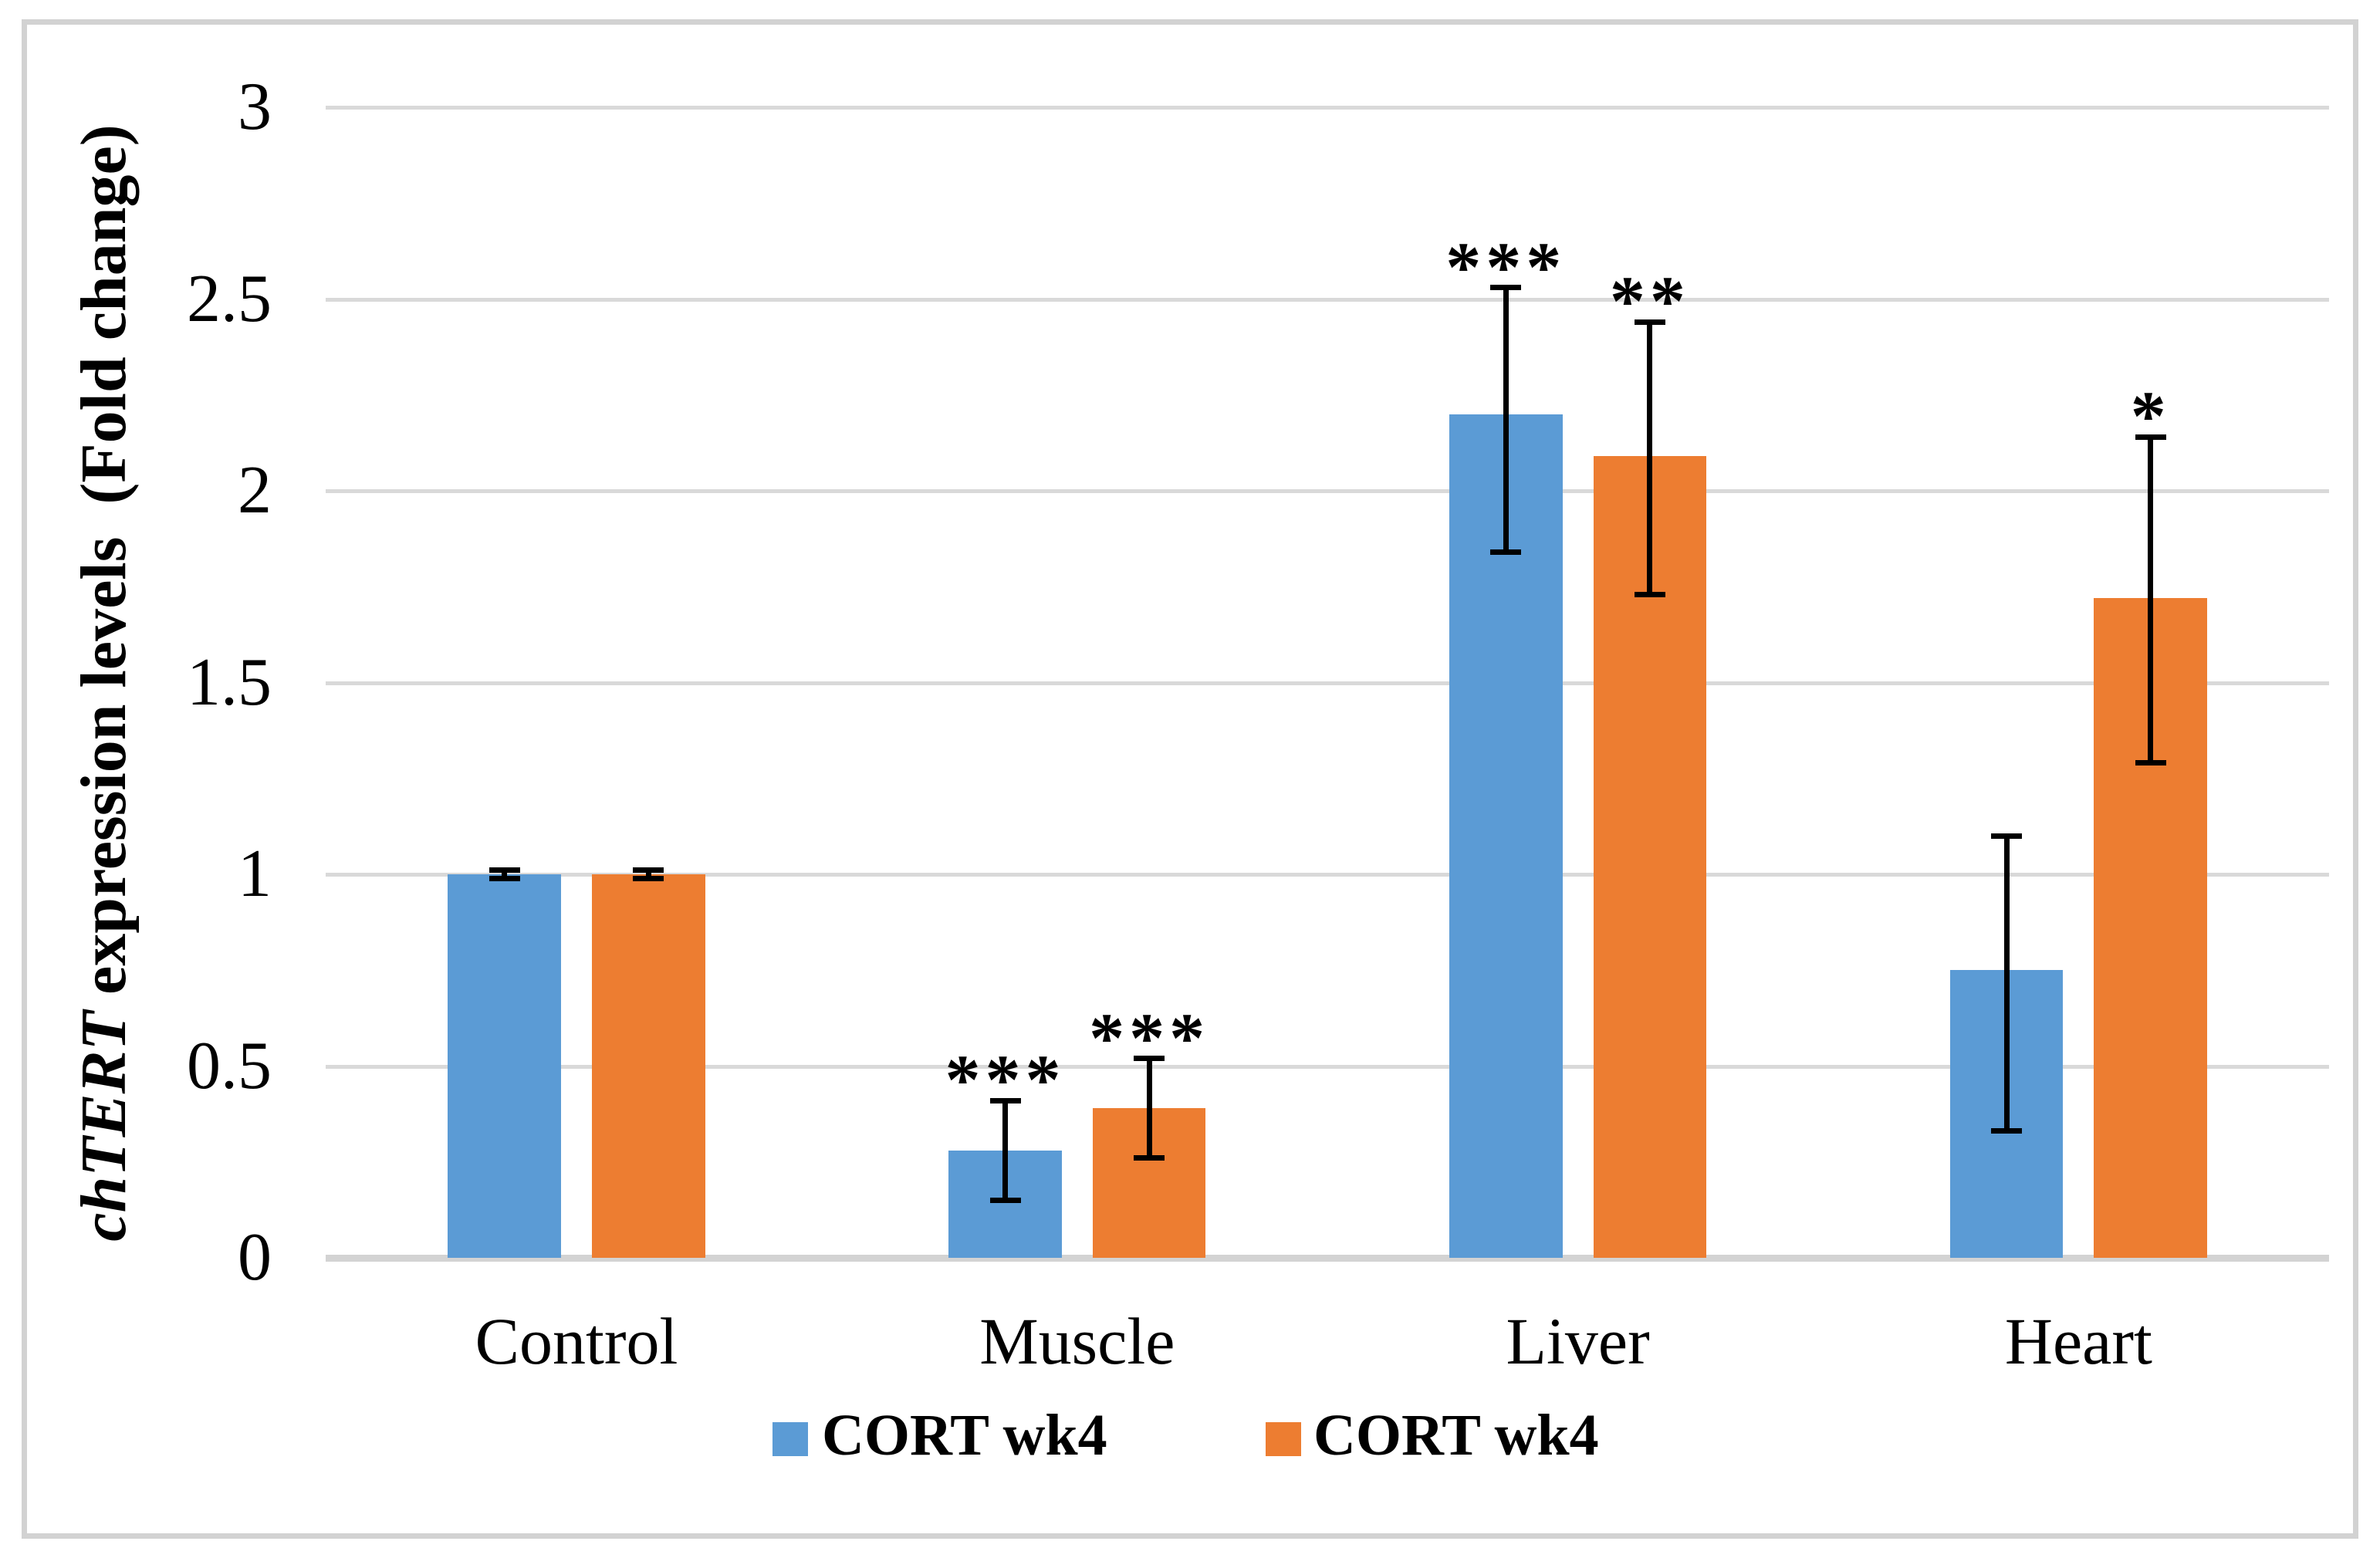 Image resolution: width=2380 pixels, height=1558 pixels. I want to click on legend-label-series1: CORT wk4, so click(965, 1436).